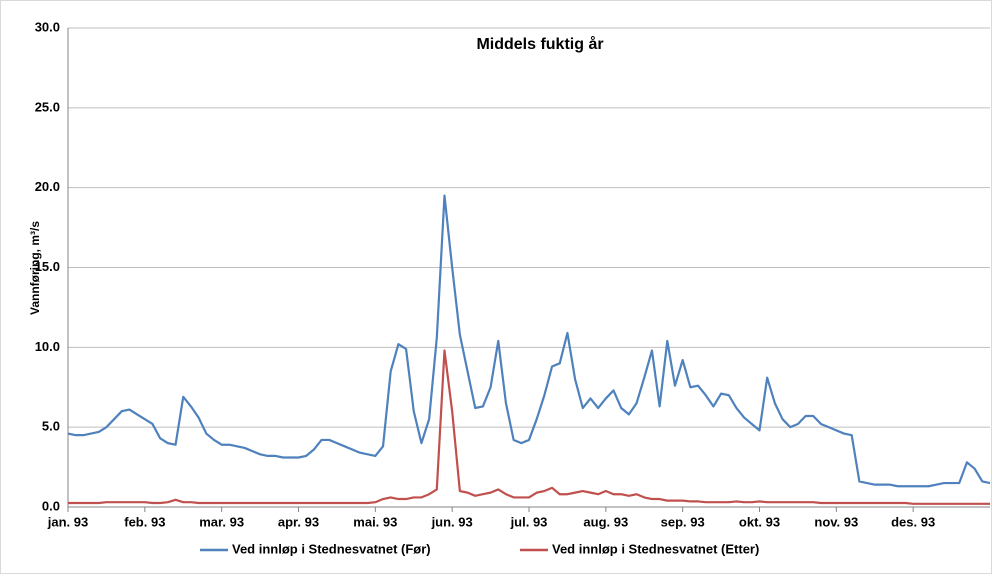  Describe the element at coordinates (605, 521) in the screenshot. I see `x-tick-label: aug. 93` at that location.